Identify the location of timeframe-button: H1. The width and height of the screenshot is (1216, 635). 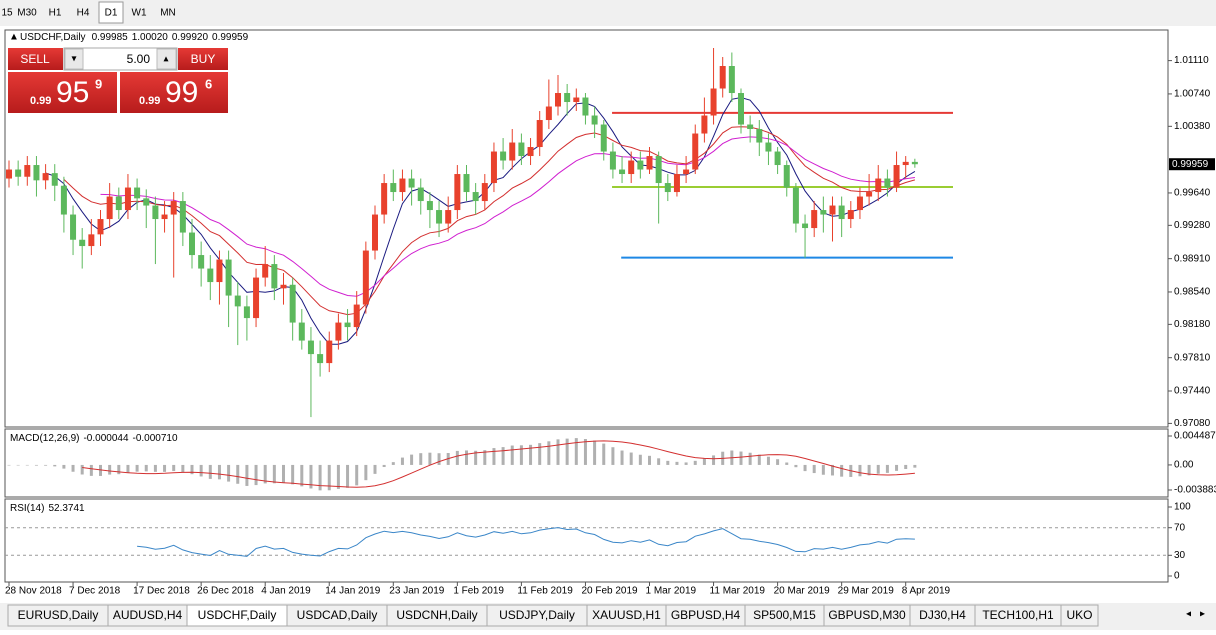
(55, 13).